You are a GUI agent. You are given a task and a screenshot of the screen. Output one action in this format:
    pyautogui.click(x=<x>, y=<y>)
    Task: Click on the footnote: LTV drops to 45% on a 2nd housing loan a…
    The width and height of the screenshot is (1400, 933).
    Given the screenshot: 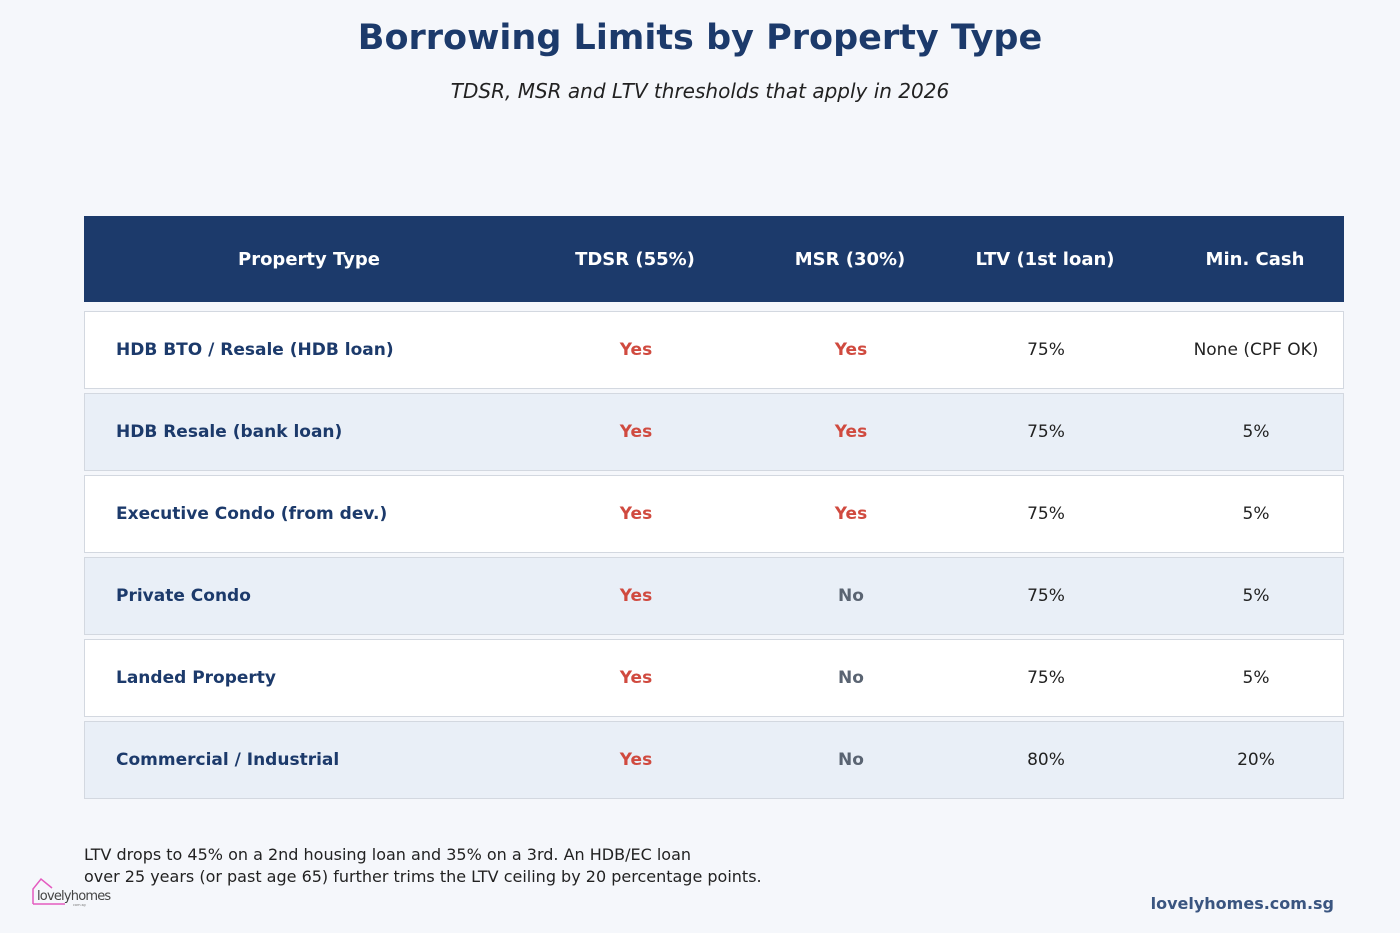 What is the action you would take?
    pyautogui.click(x=423, y=866)
    